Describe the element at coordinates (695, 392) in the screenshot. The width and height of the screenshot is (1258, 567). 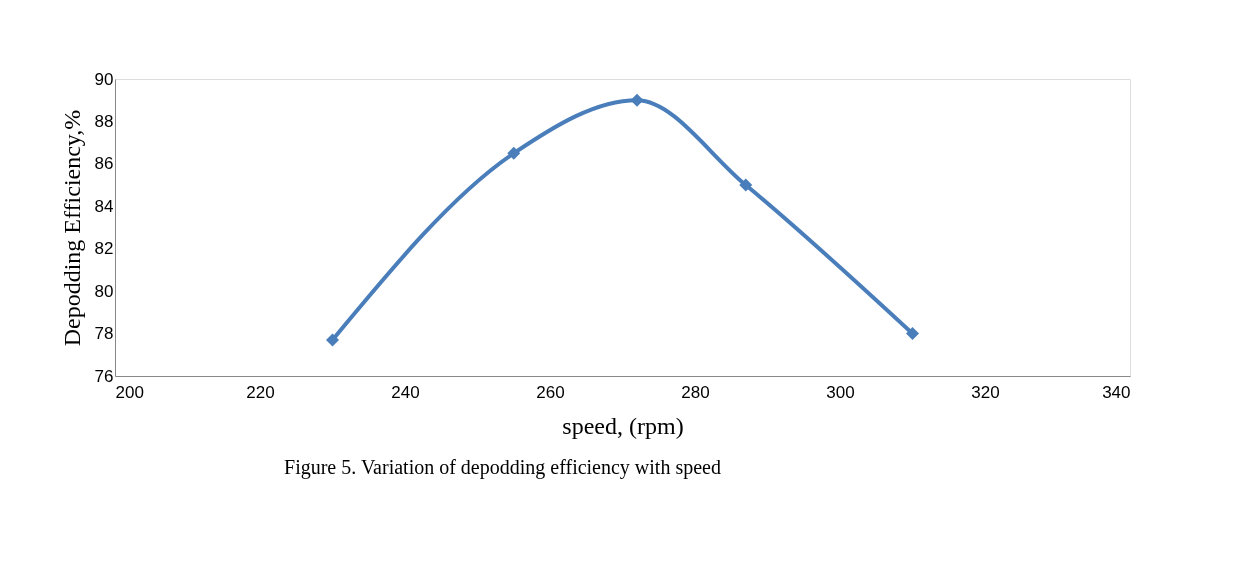
I see `x-tick-label: 280` at that location.